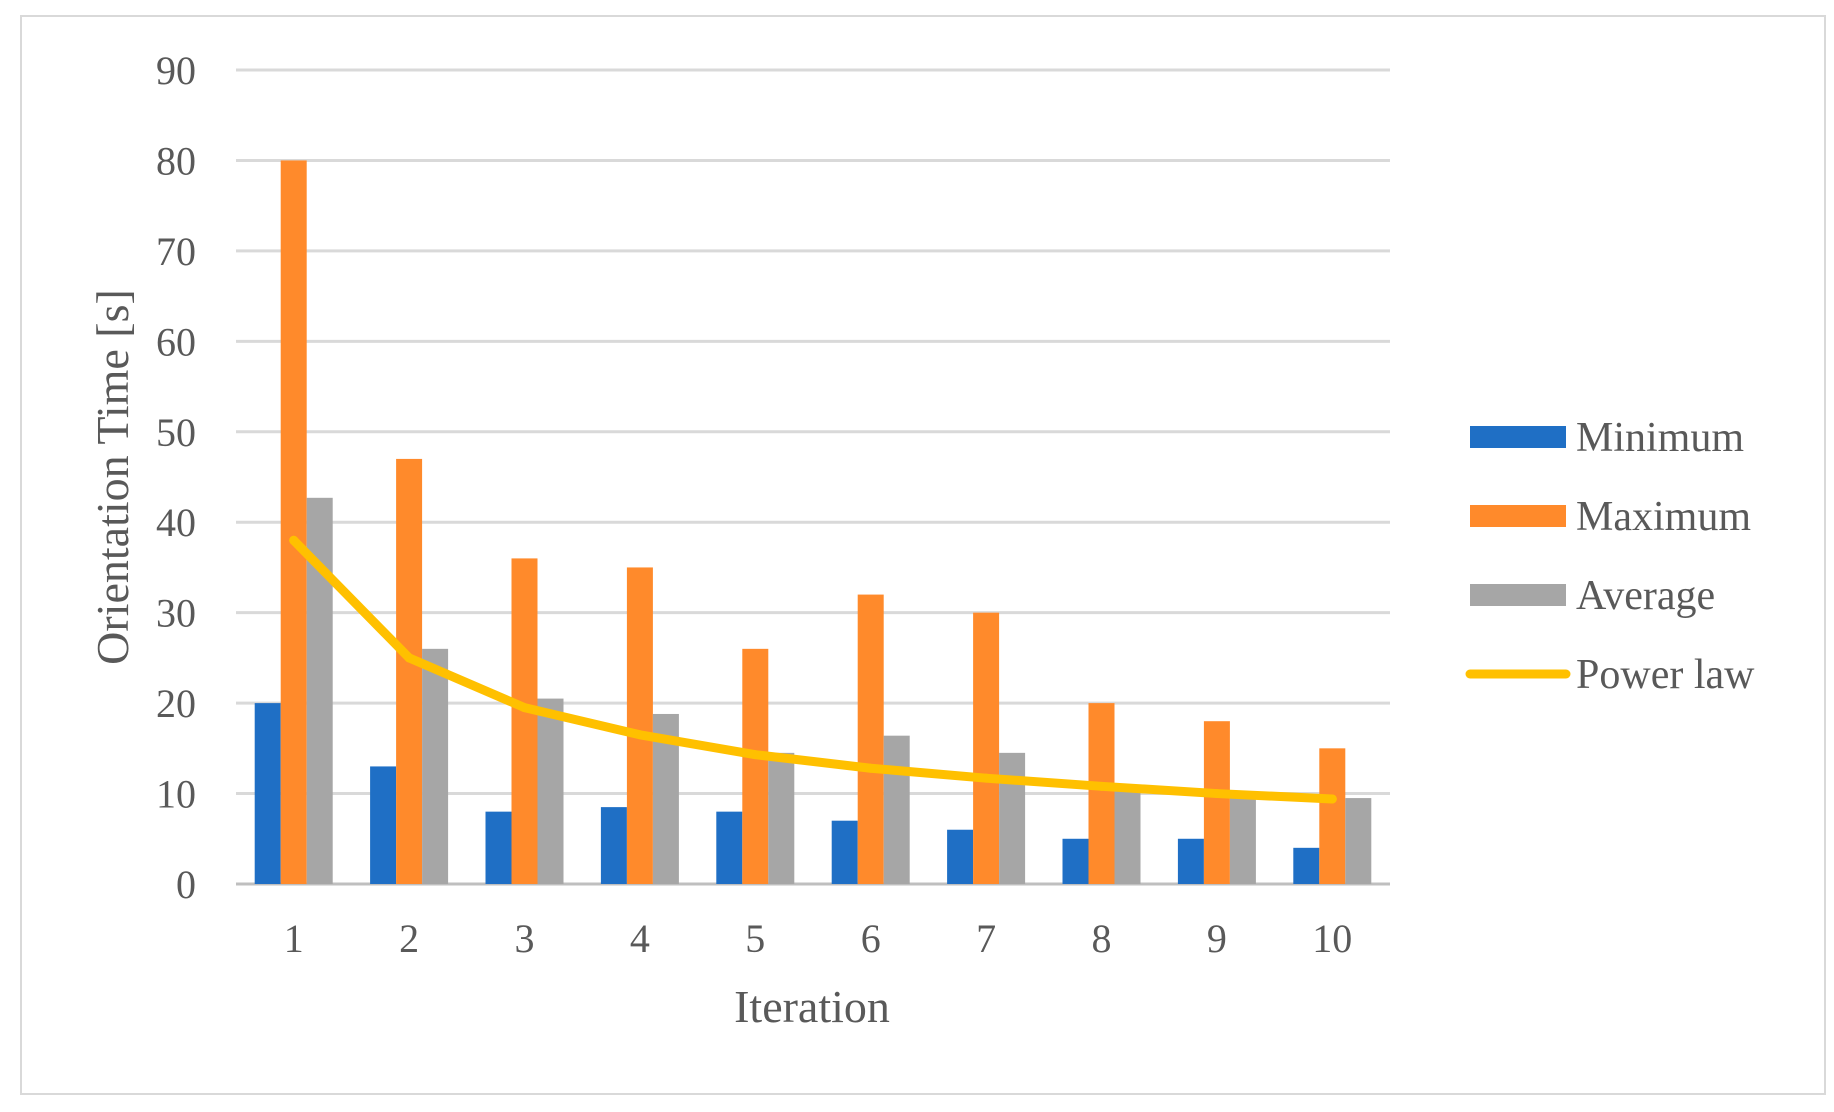 This screenshot has height=1112, width=1834. What do you see at coordinates (176, 251) in the screenshot?
I see `y-tick-label: 70` at bounding box center [176, 251].